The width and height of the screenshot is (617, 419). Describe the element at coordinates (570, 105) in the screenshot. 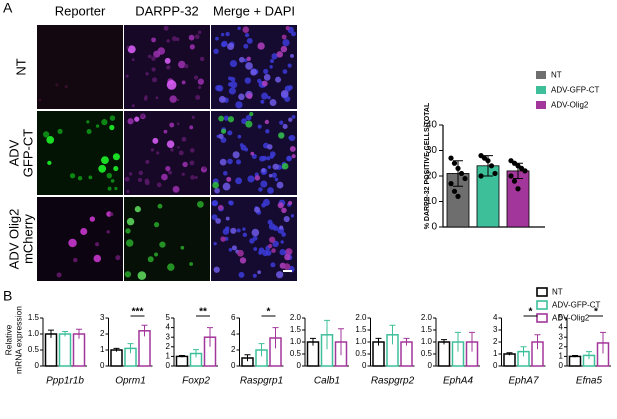

I see `legend-label: ADV-Olig2` at that location.